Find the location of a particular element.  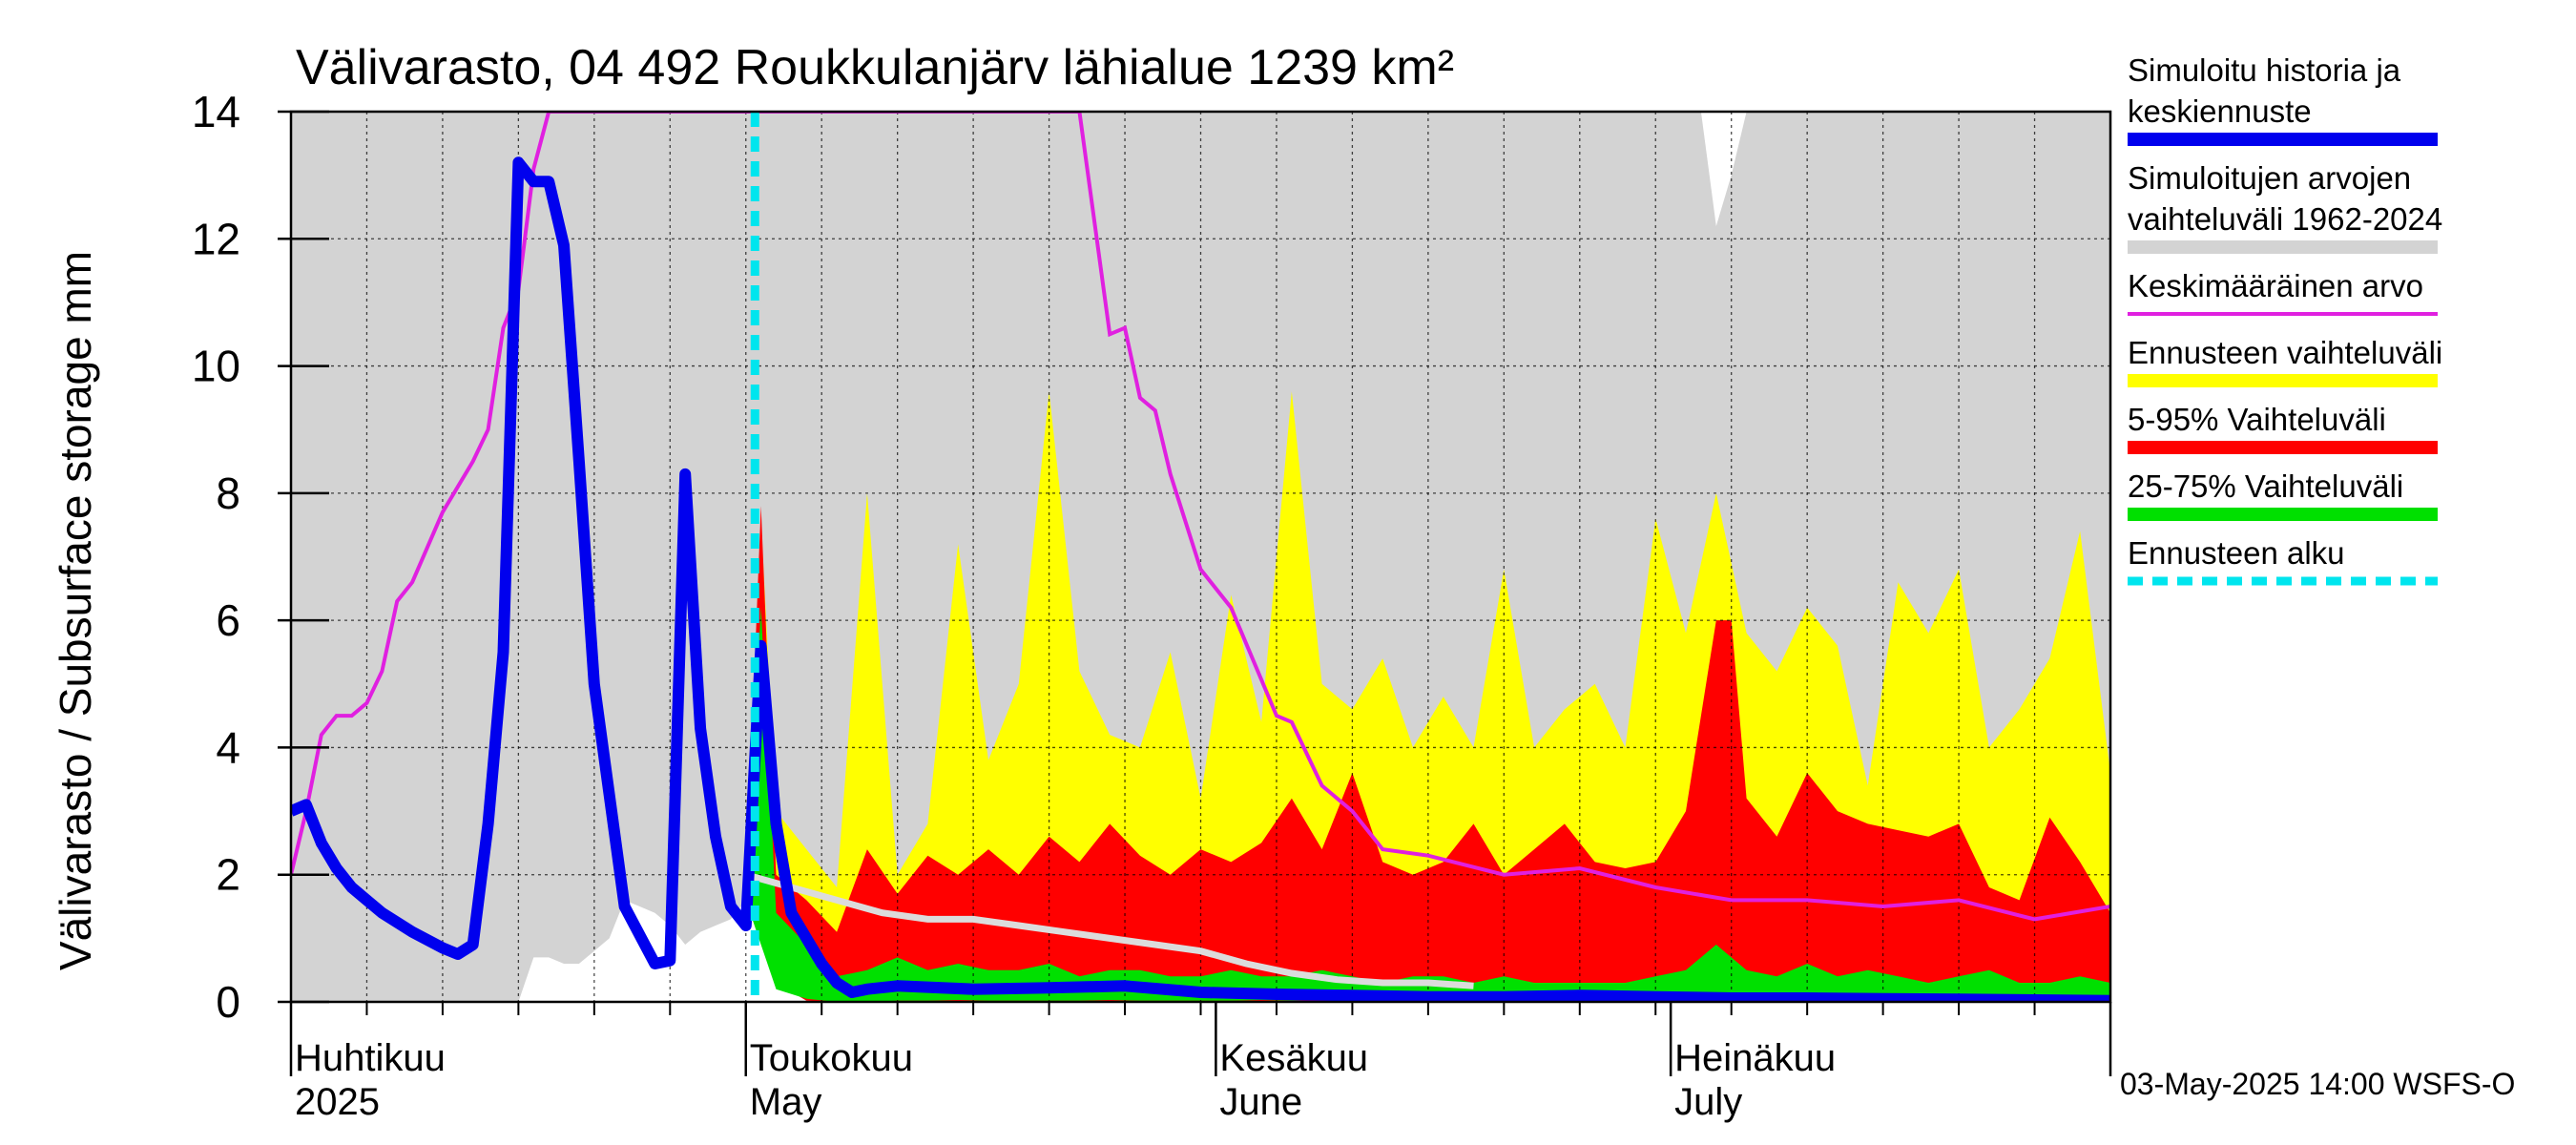

legend-label: Ennusteen vaihteluväli is located at coordinates (2285, 352).